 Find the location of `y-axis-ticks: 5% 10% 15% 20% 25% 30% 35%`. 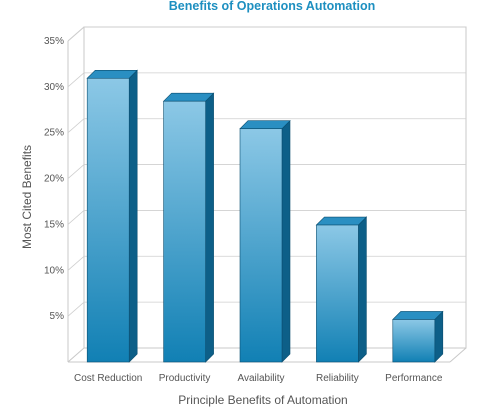

y-axis-ticks: 5% 10% 15% 20% 25% 30% 35% is located at coordinates (54, 179).